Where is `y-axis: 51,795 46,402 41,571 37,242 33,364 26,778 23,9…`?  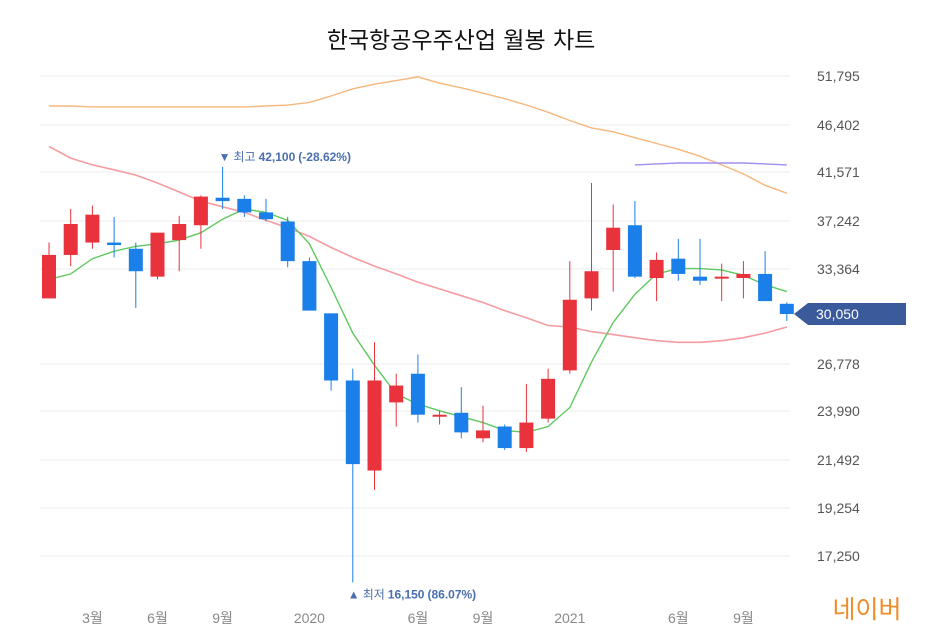 y-axis: 51,795 46,402 41,571 37,242 33,364 26,778 23,9… is located at coordinates (838, 316).